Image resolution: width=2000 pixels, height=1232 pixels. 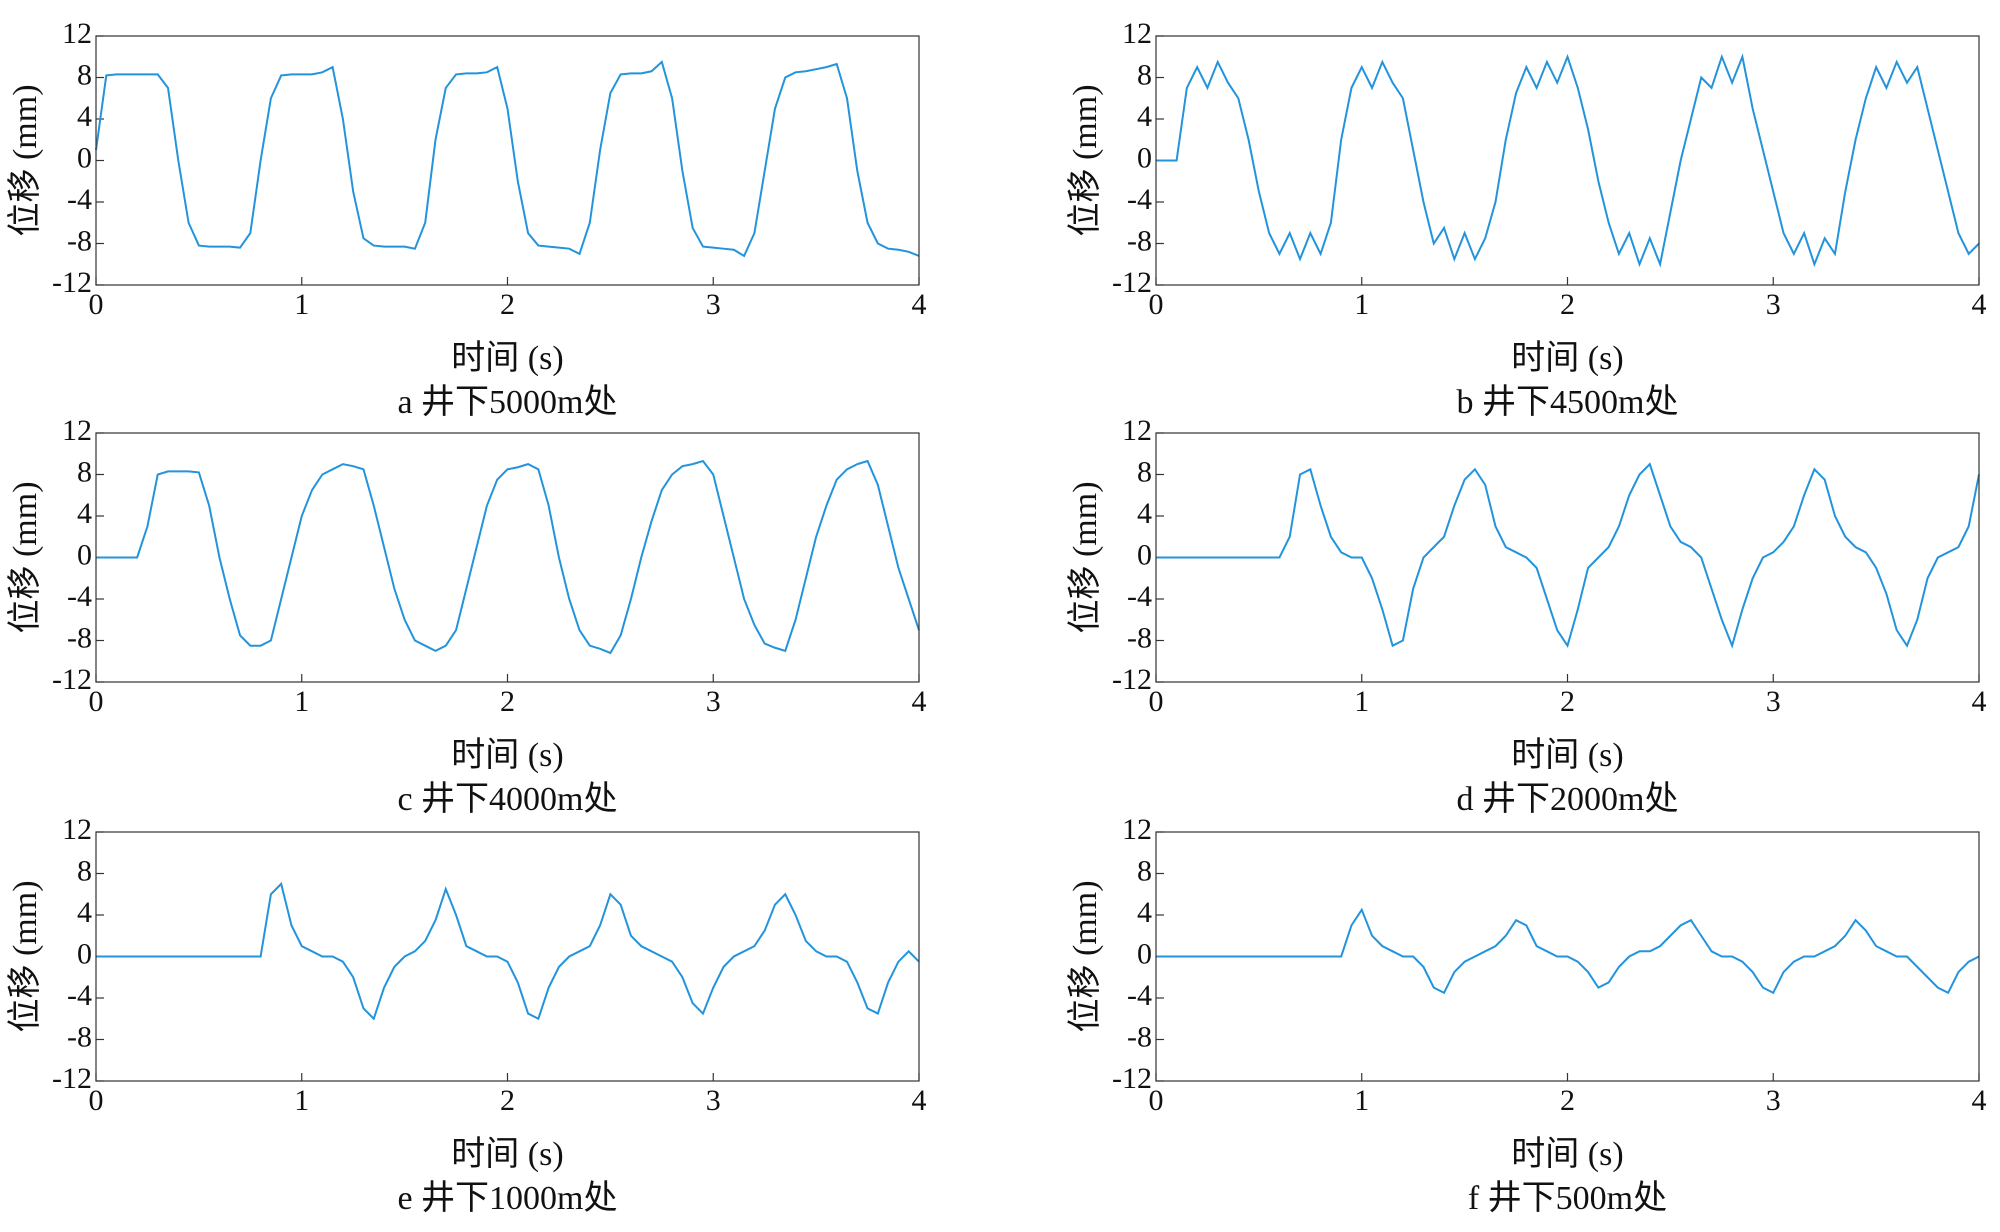 What do you see at coordinates (507, 1198) in the screenshot?
I see `caption: e 井下1000m处` at bounding box center [507, 1198].